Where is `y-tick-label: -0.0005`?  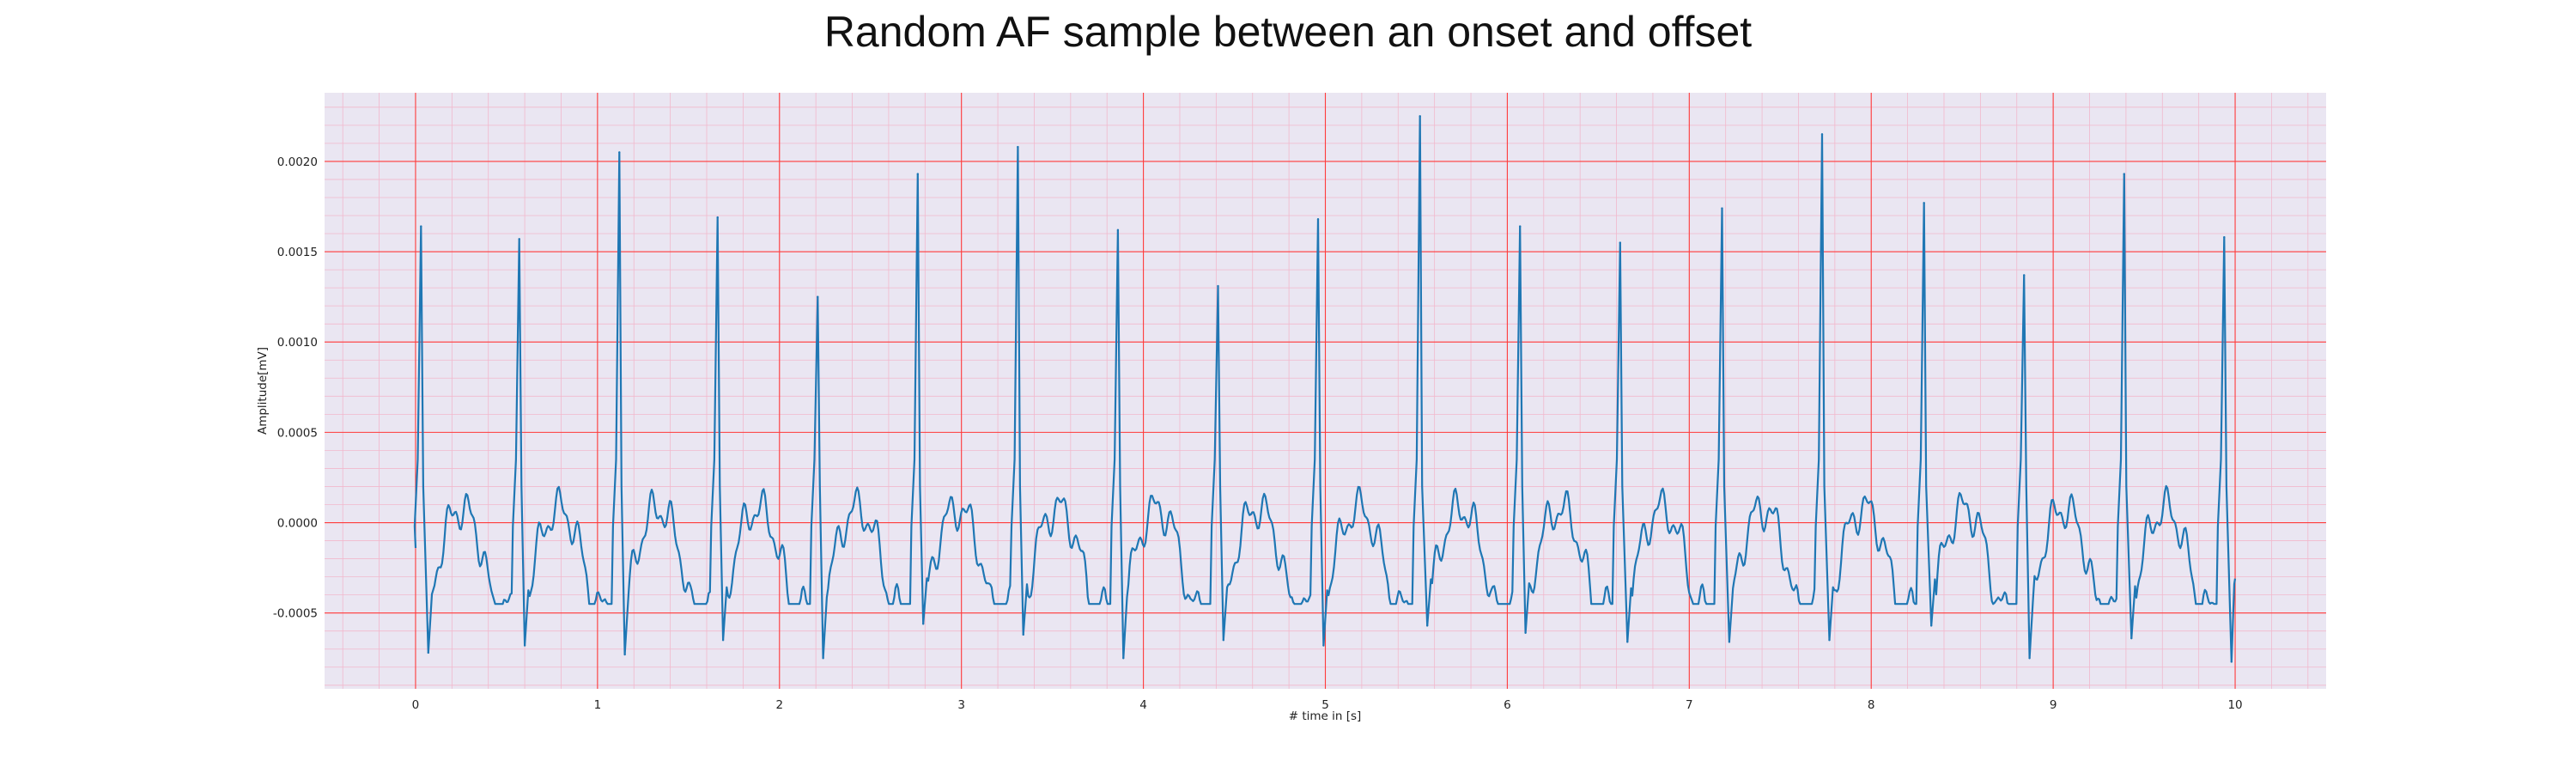
y-tick-label: -0.0005 is located at coordinates (295, 614).